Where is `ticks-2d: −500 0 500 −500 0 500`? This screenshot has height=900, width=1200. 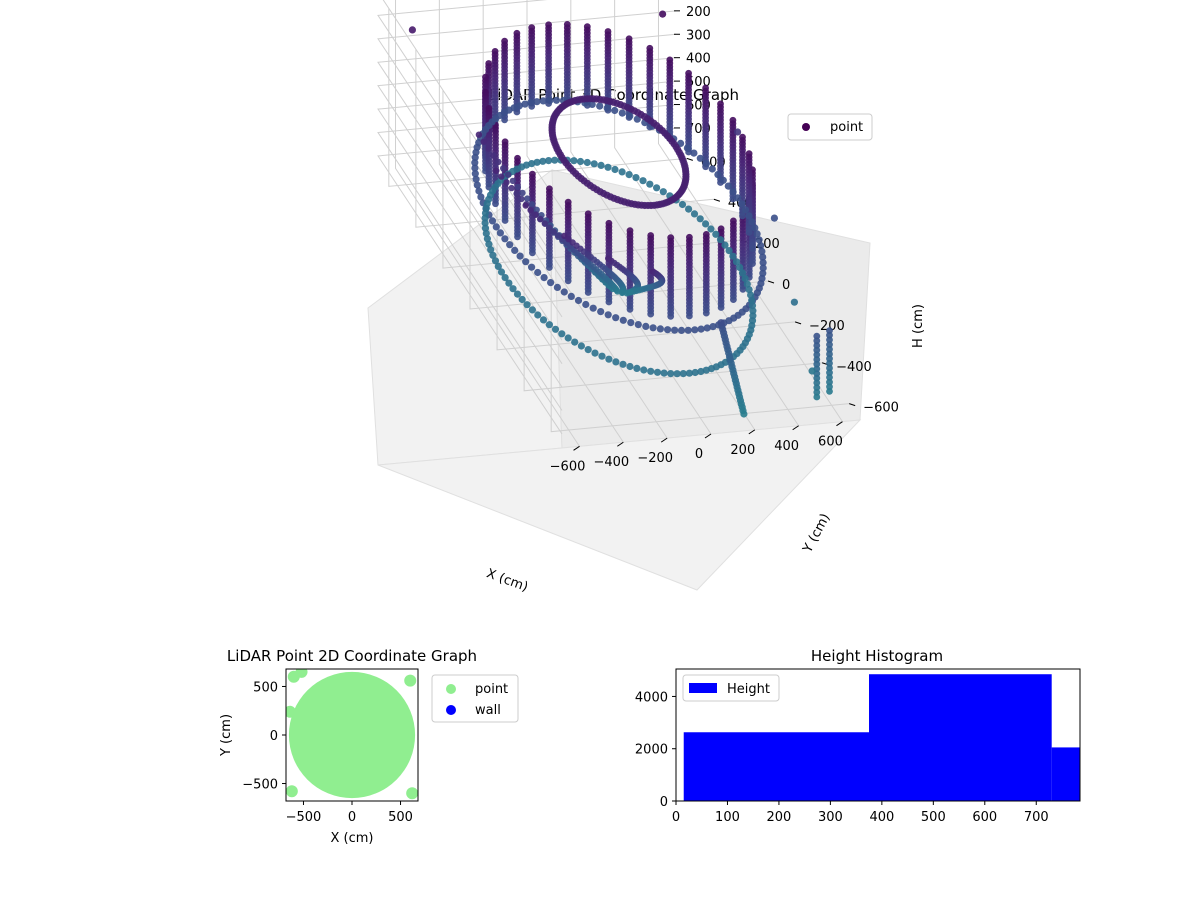 ticks-2d: −500 0 500 −500 0 500 is located at coordinates (327, 752).